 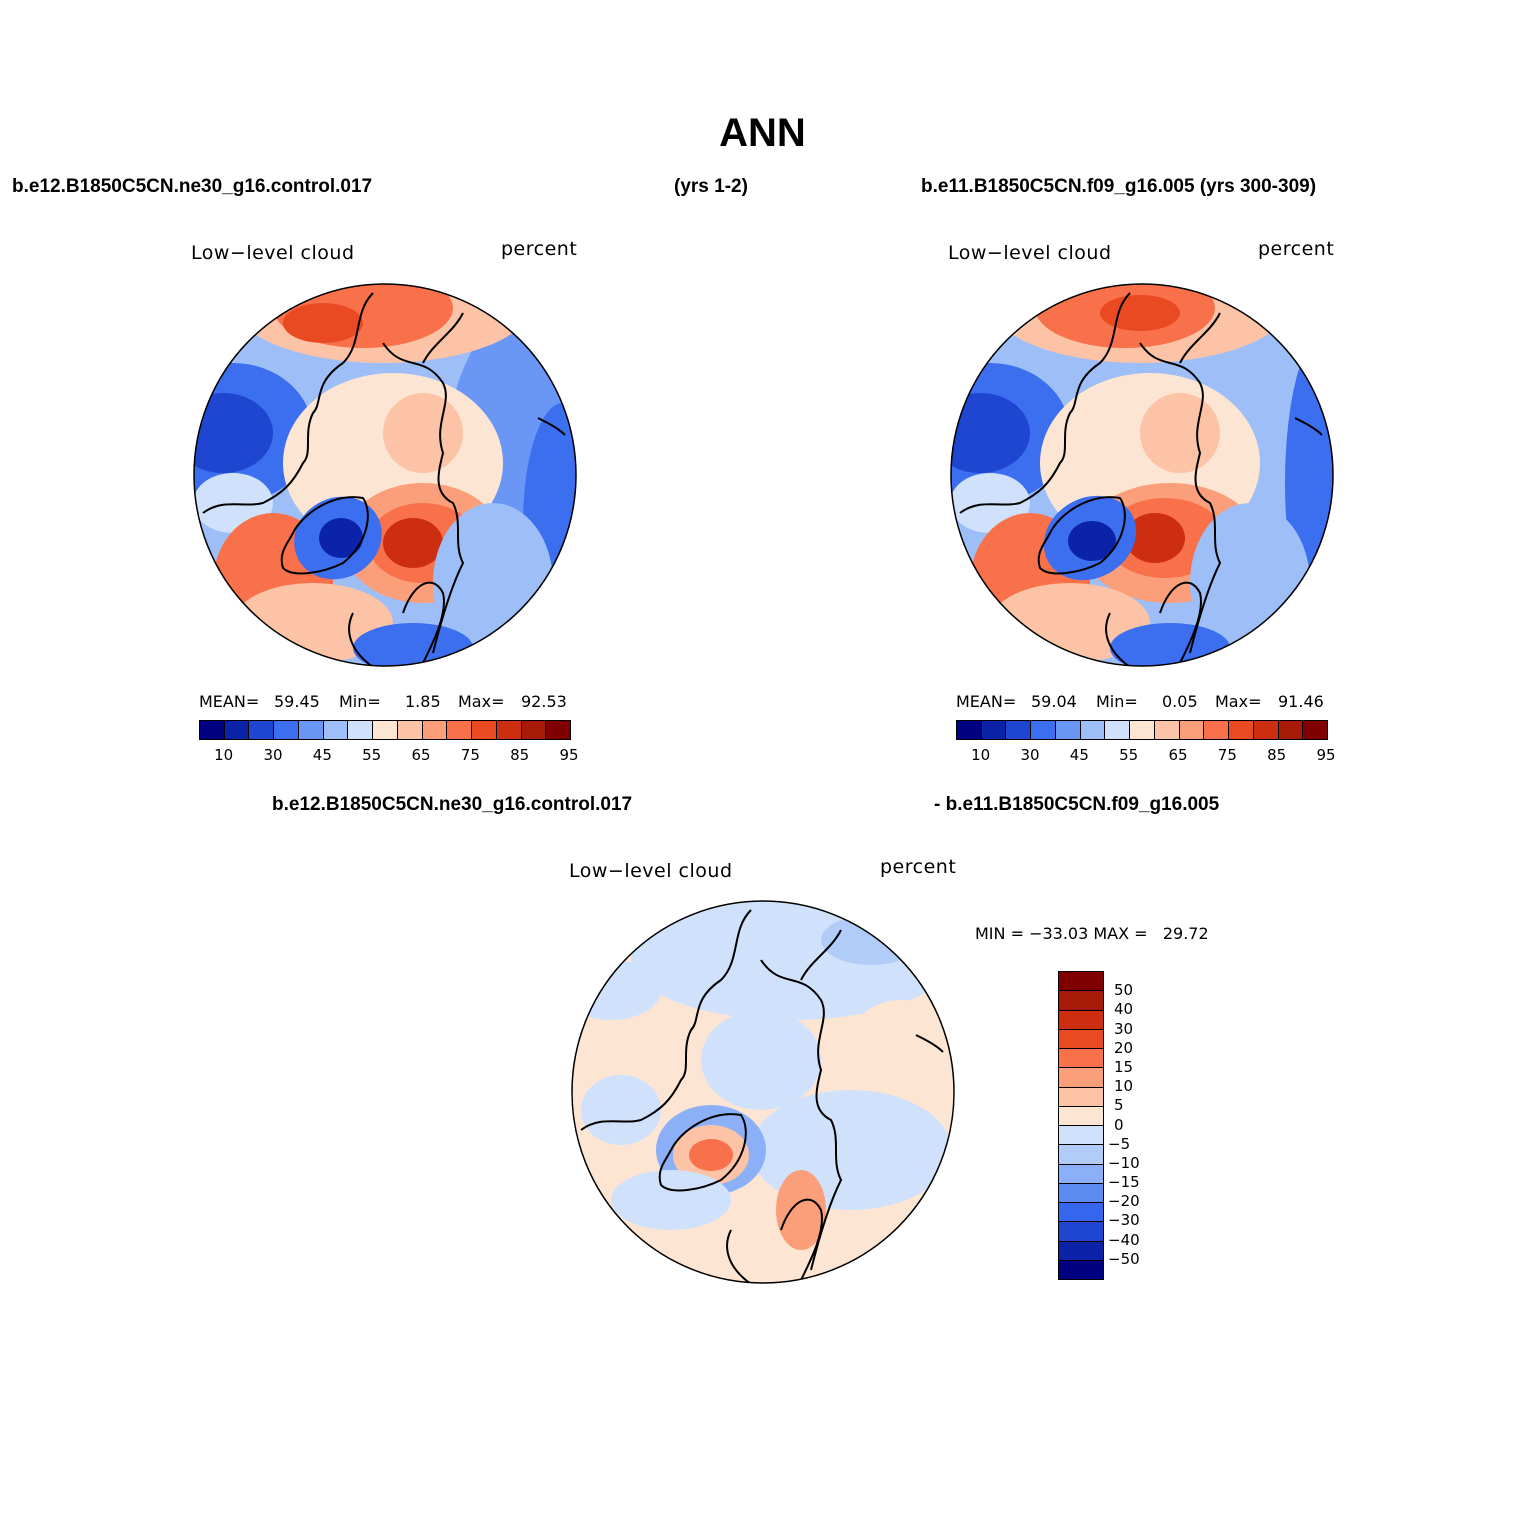 I want to click on panel2-mean-value: 59.04, so click(x=1054, y=701).